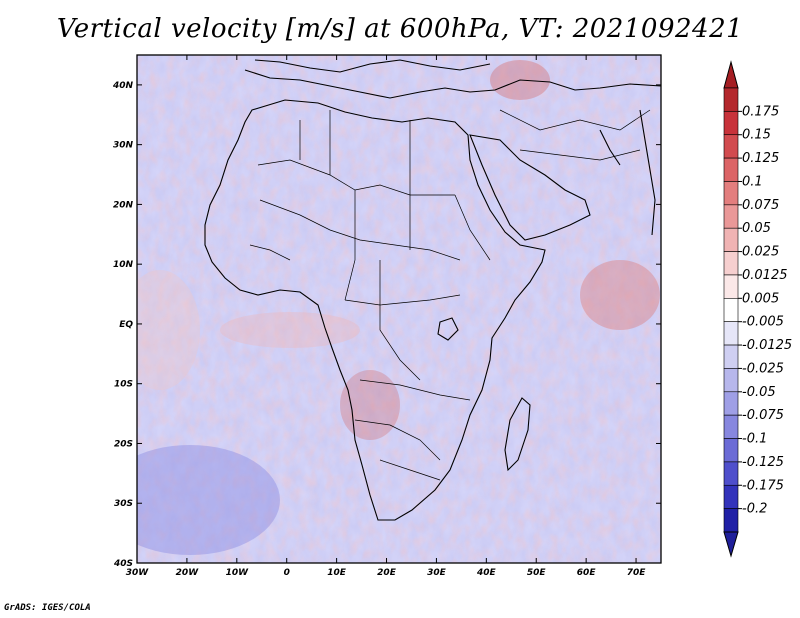  Describe the element at coordinates (756, 135) in the screenshot. I see `colorbar-label: 0.15` at that location.